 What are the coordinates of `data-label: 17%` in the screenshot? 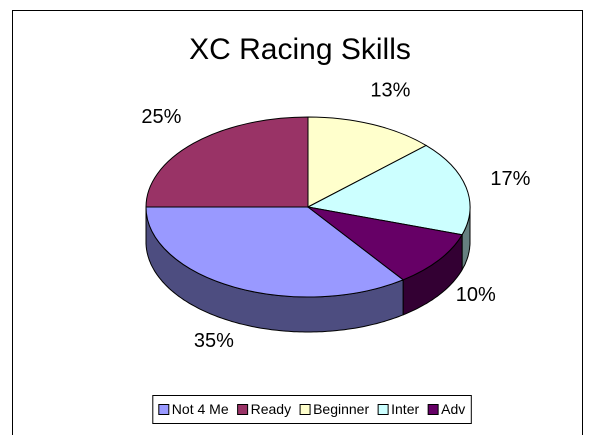 It's located at (510, 179).